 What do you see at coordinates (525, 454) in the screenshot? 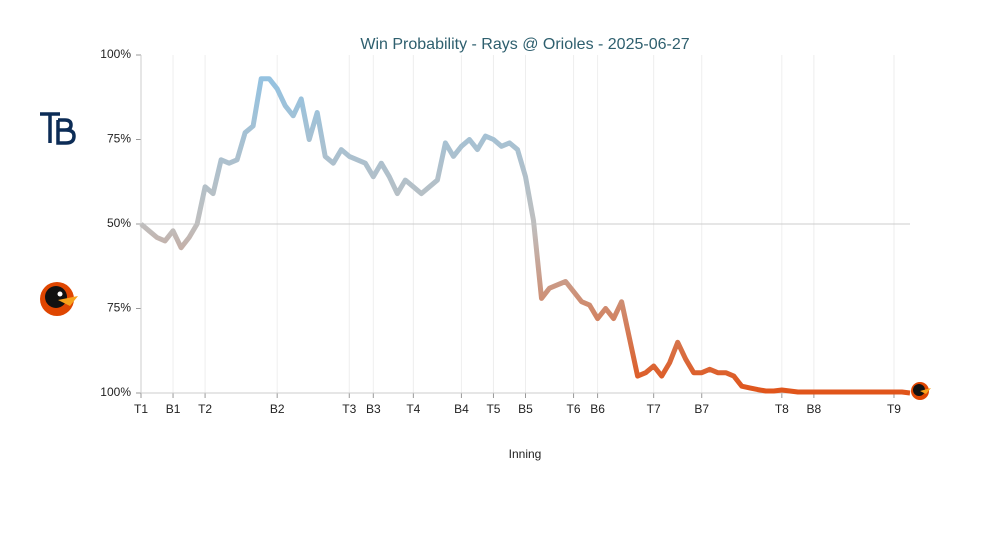
I see `x-axis-label: Inning` at bounding box center [525, 454].